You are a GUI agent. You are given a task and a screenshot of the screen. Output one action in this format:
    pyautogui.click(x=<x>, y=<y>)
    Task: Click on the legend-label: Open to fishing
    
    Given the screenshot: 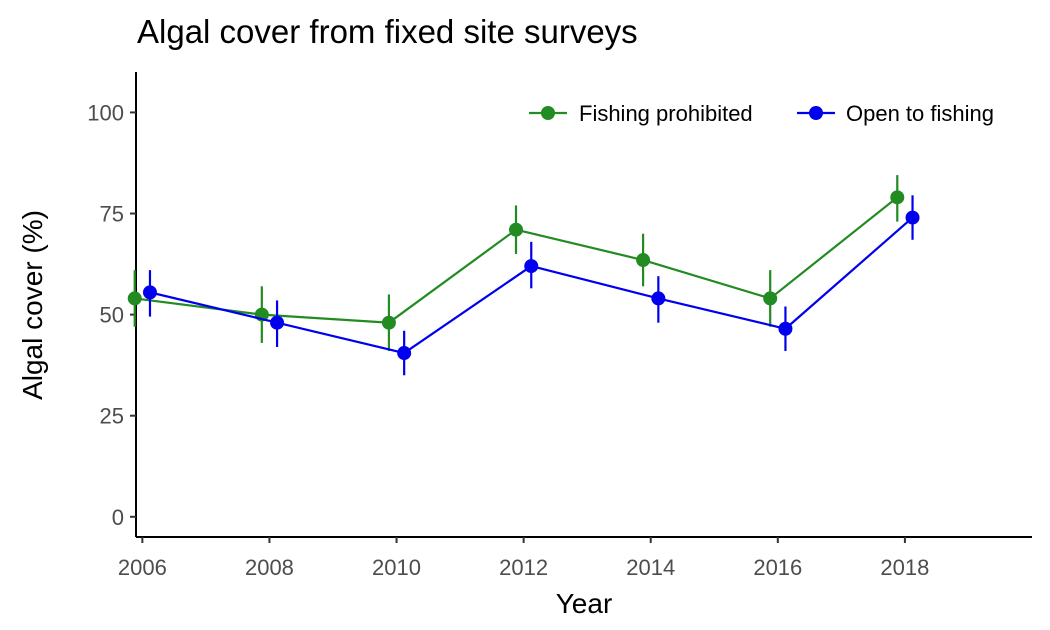 What is the action you would take?
    pyautogui.click(x=920, y=113)
    